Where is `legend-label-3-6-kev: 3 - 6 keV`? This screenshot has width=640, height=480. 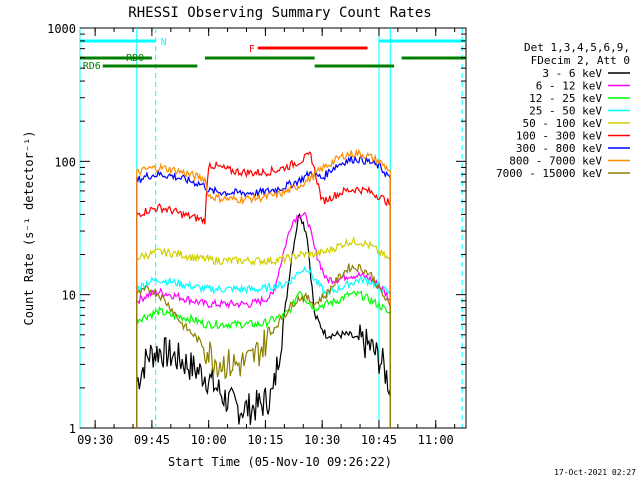 legend-label-3-6-kev: 3 - 6 keV is located at coordinates (572, 73).